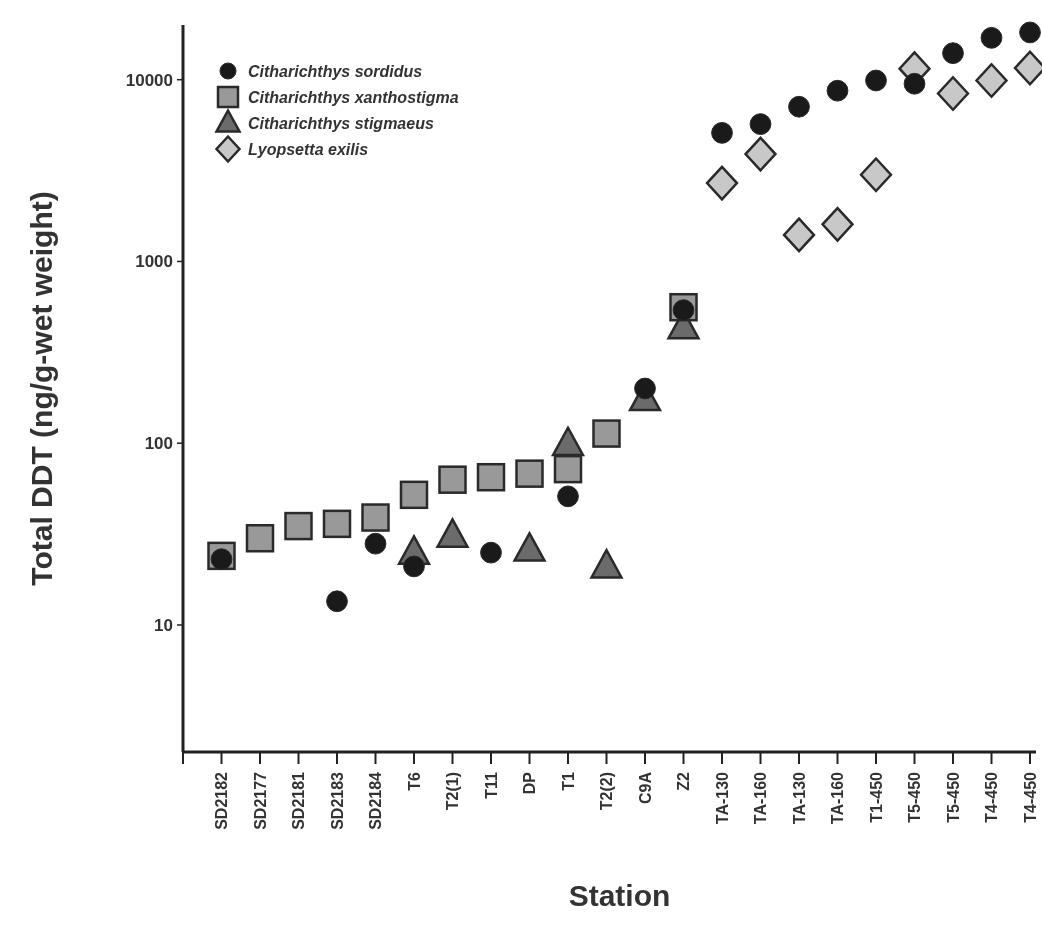 This screenshot has width=1042, height=925. What do you see at coordinates (163, 625) in the screenshot?
I see `y-tick-label: 10` at bounding box center [163, 625].